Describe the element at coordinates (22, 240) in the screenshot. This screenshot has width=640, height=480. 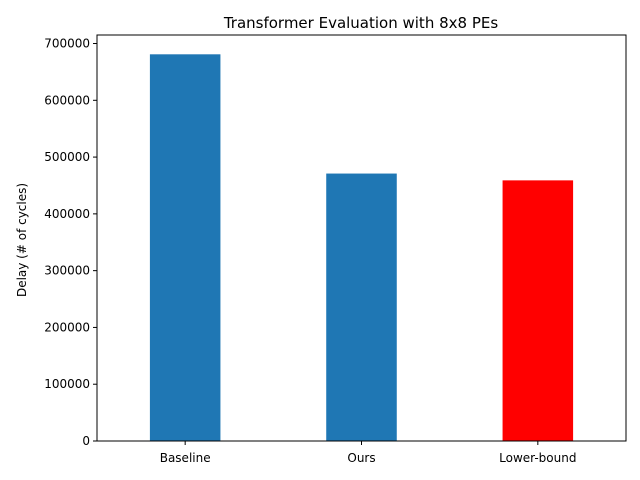
I see `y-axis-label: Delay (# of cycles)` at that location.